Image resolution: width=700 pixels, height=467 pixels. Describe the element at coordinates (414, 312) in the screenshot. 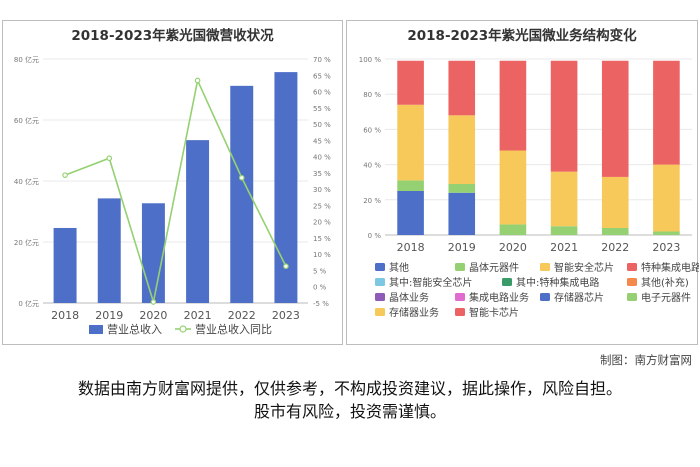

I see `legend-label: 存储器业务` at that location.